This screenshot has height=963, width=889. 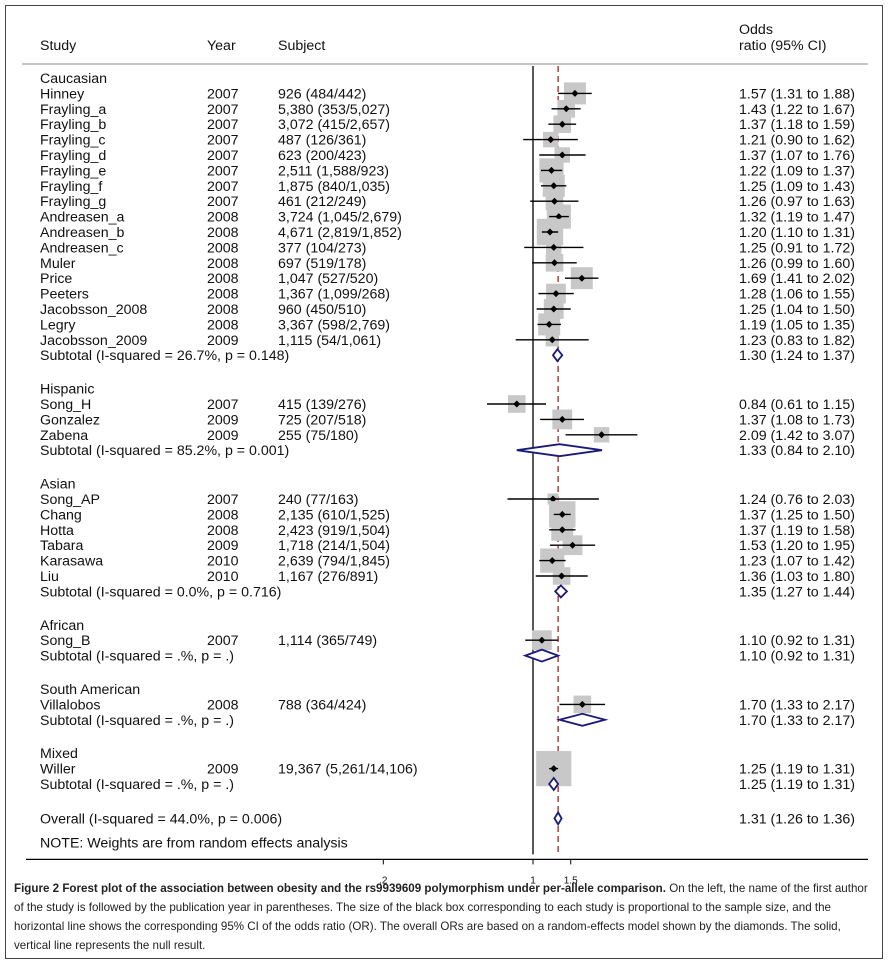 I want to click on study-subject: 697 (519/178), so click(x=322, y=264).